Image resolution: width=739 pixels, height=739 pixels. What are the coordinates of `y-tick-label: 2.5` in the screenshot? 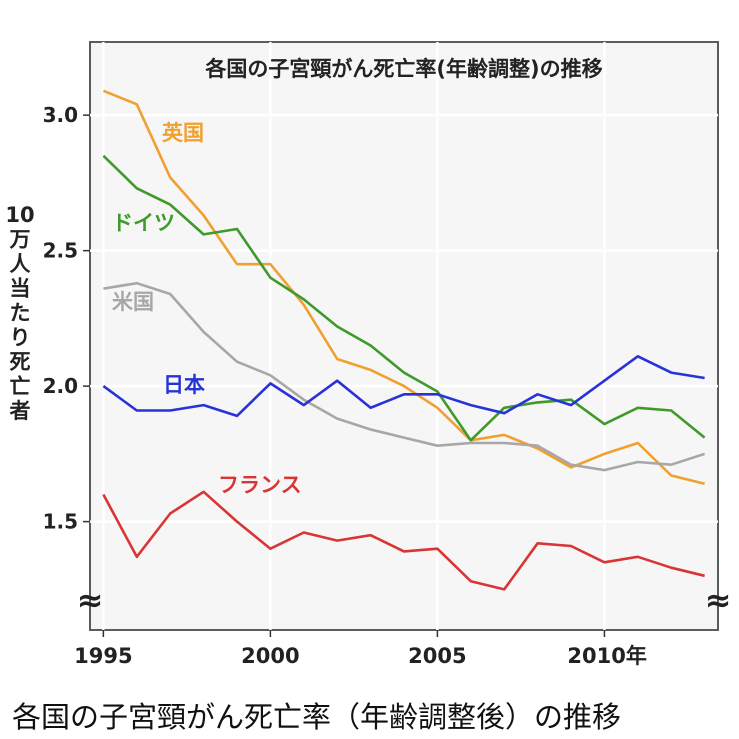 It's located at (60, 251).